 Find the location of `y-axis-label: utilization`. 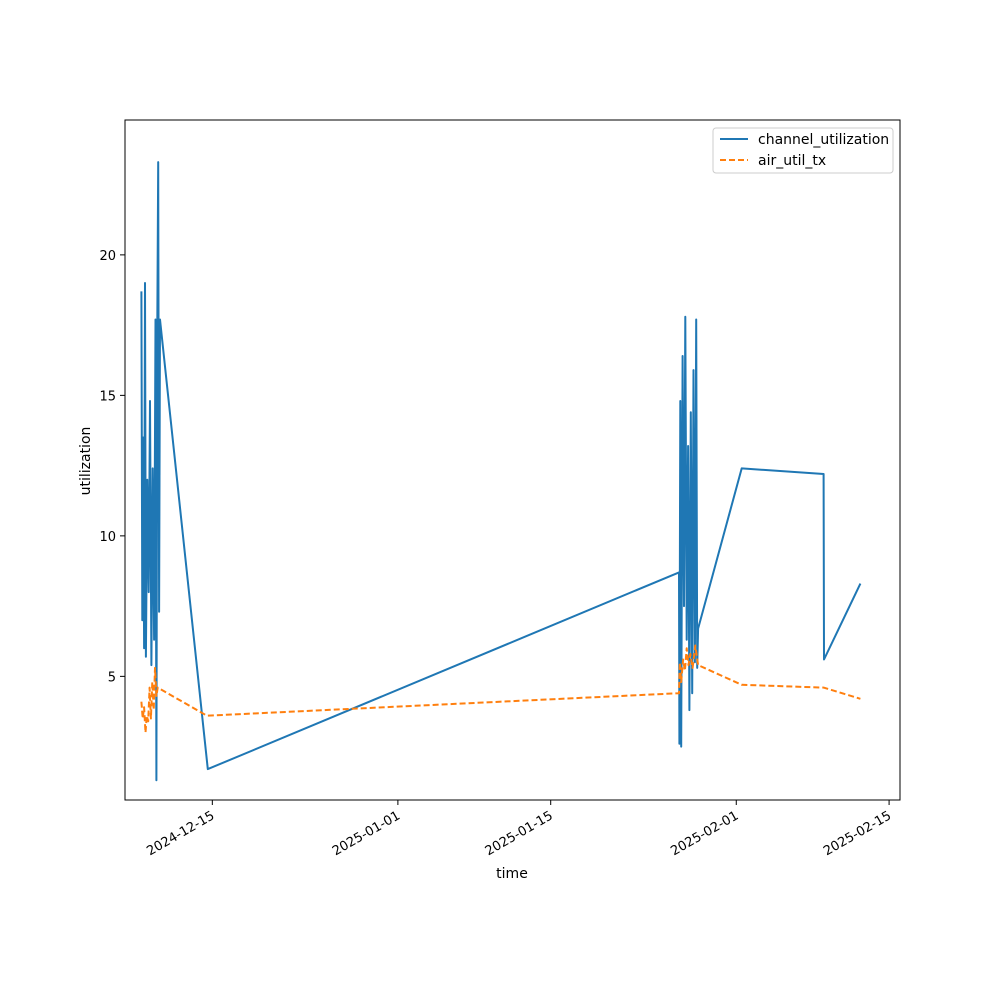

y-axis-label: utilization is located at coordinates (86, 461).